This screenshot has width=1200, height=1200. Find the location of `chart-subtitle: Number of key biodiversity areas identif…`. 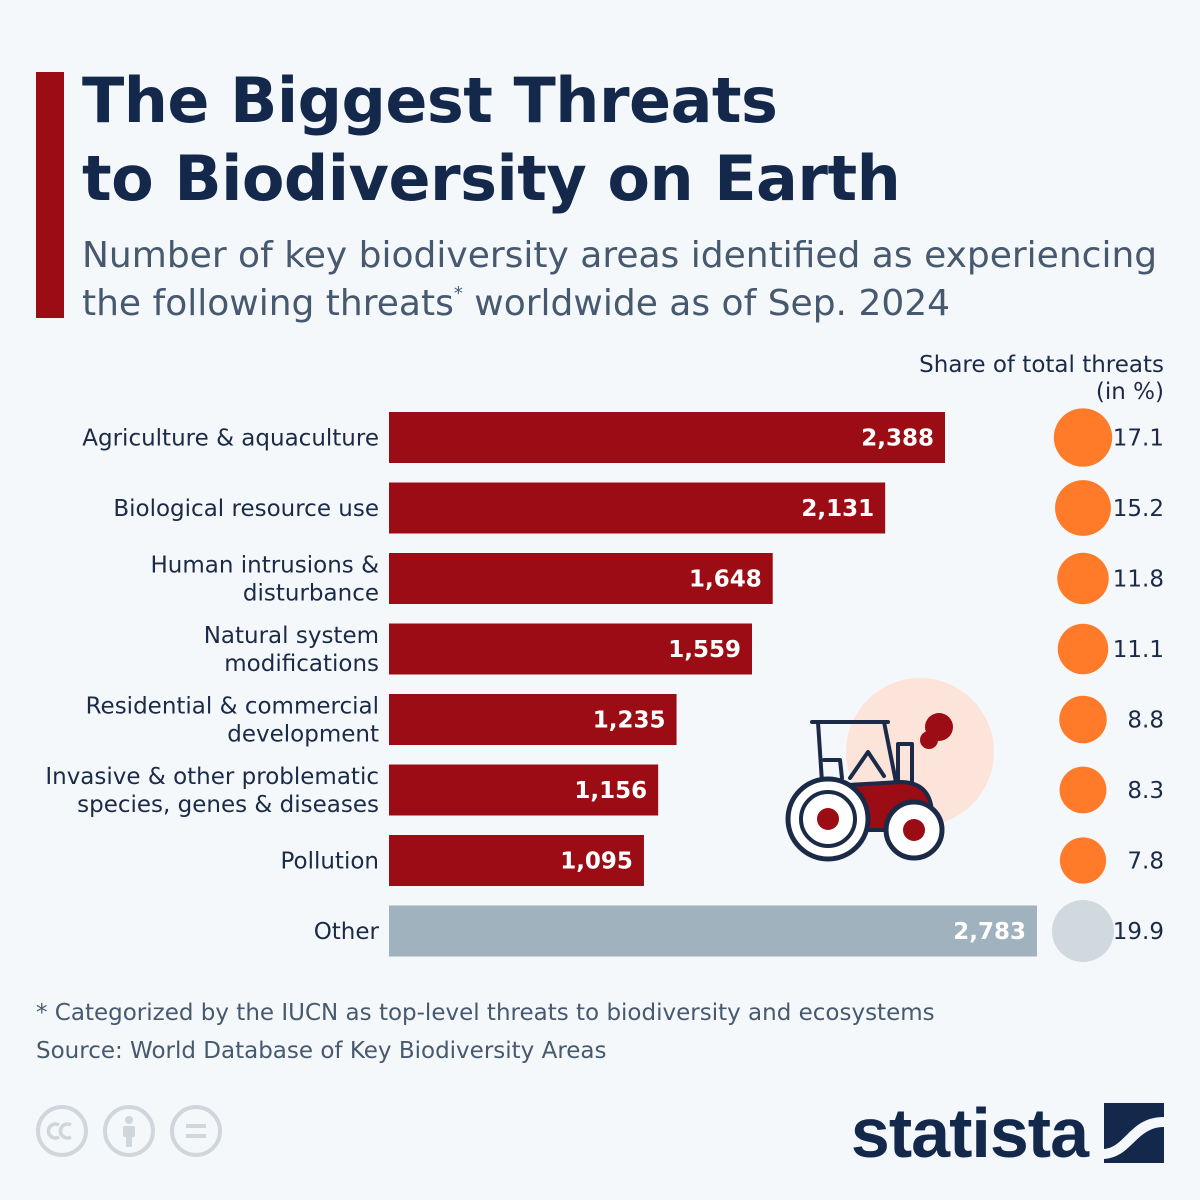

chart-subtitle: Number of key biodiversity areas identif… is located at coordinates (632, 280).